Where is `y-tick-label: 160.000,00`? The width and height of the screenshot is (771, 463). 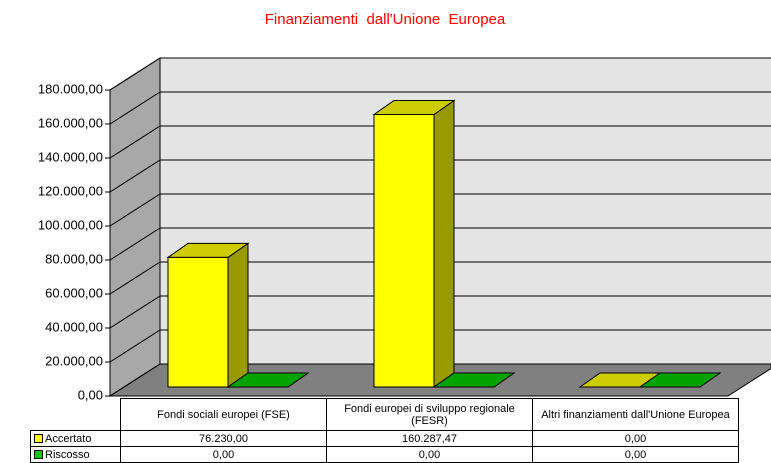
y-tick-label: 160.000,00 is located at coordinates (70, 122).